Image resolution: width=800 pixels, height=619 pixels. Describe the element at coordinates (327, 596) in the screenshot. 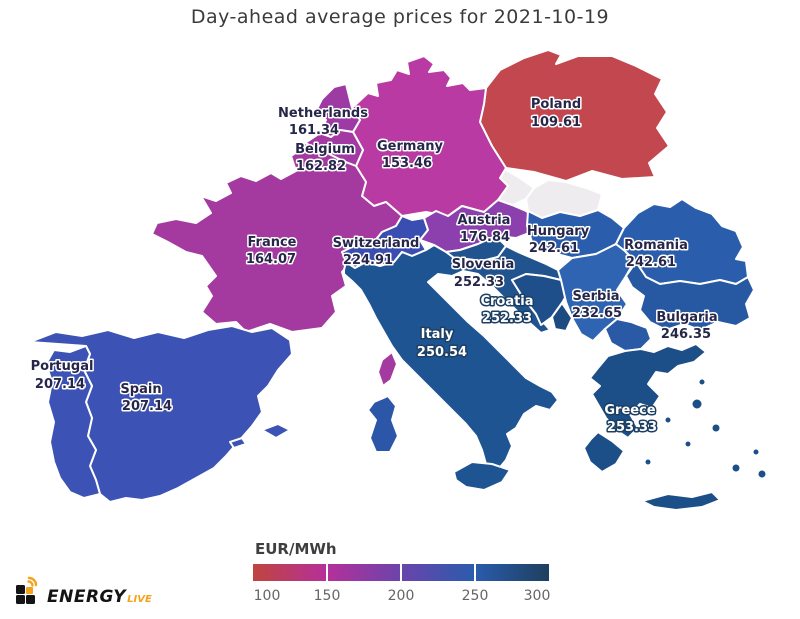

I see `legend-tick: 150` at that location.